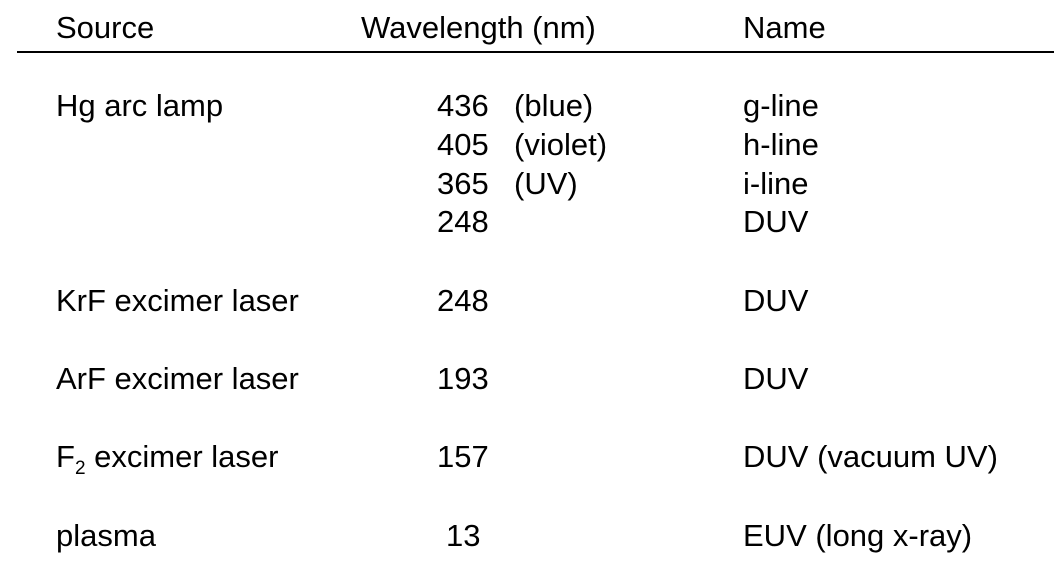 The height and width of the screenshot is (579, 1054). Describe the element at coordinates (870, 456) in the screenshot. I see `name-f2: DUV (vacuum UV)` at that location.